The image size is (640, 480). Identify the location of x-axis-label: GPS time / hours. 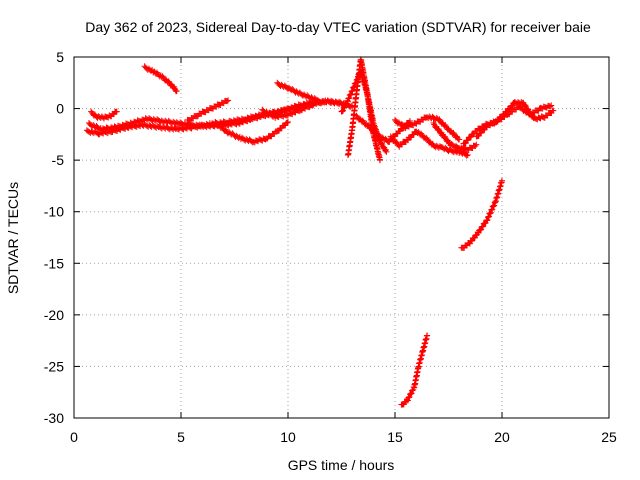
(341, 465).